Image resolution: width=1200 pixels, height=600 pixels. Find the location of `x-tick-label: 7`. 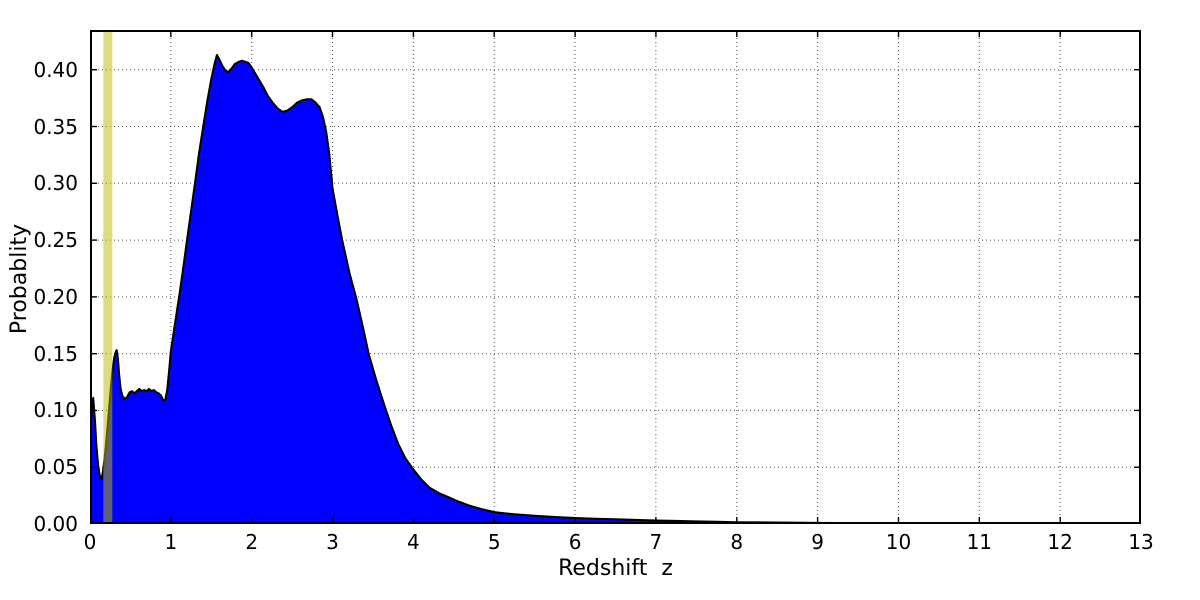

x-tick-label: 7 is located at coordinates (656, 542).